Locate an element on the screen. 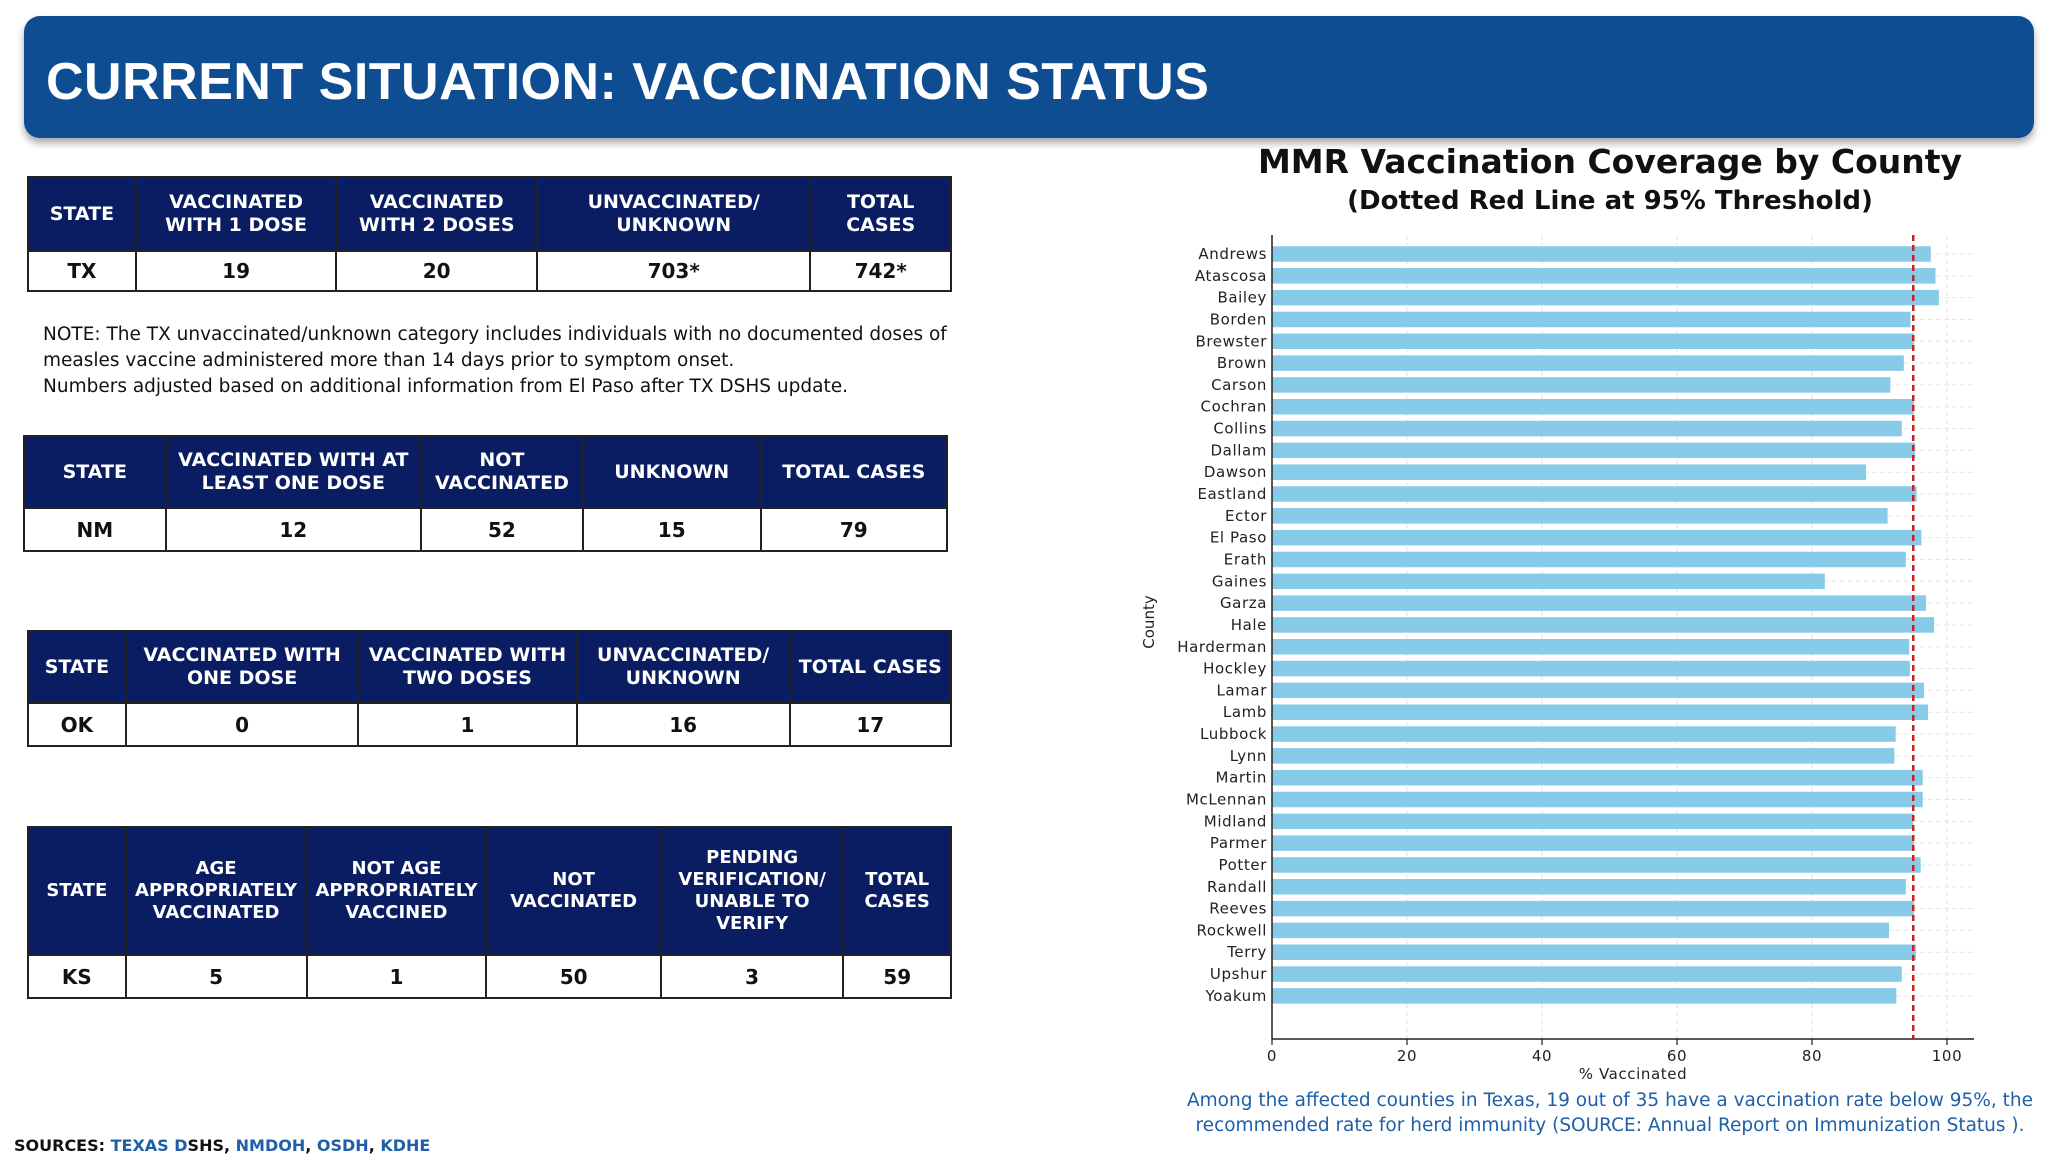 This screenshot has height=1155, width=2048. bar-eastland is located at coordinates (1594, 494).